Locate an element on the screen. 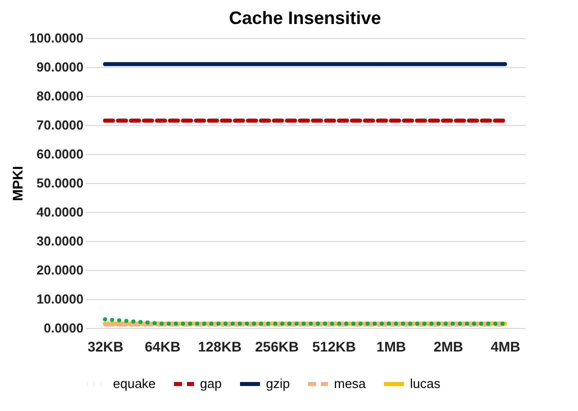 This screenshot has width=578, height=411. x-tick-label: 32KB is located at coordinates (106, 346).